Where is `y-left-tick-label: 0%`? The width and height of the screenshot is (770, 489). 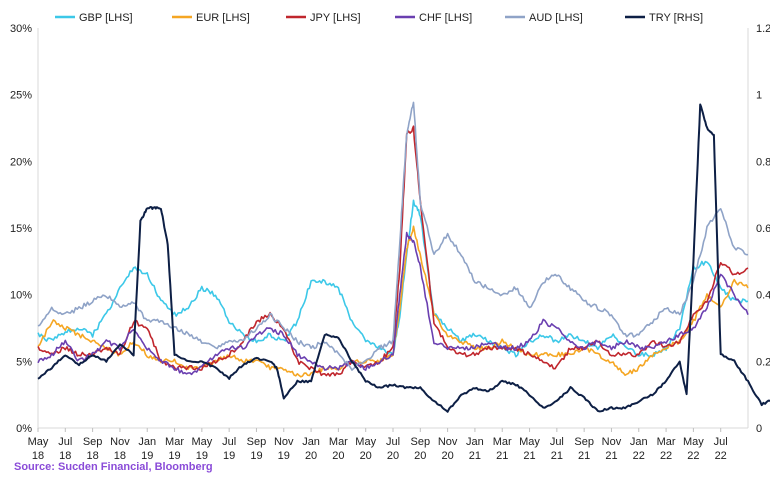
y-left-tick-label: 0% is located at coordinates (24, 429).